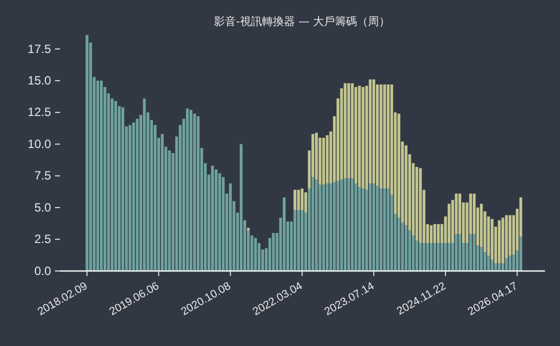 The height and width of the screenshot is (346, 560). Describe the element at coordinates (302, 21) in the screenshot. I see `chart-title: 影音-視訊轉換器 — 大戶籌碼（周）` at that location.